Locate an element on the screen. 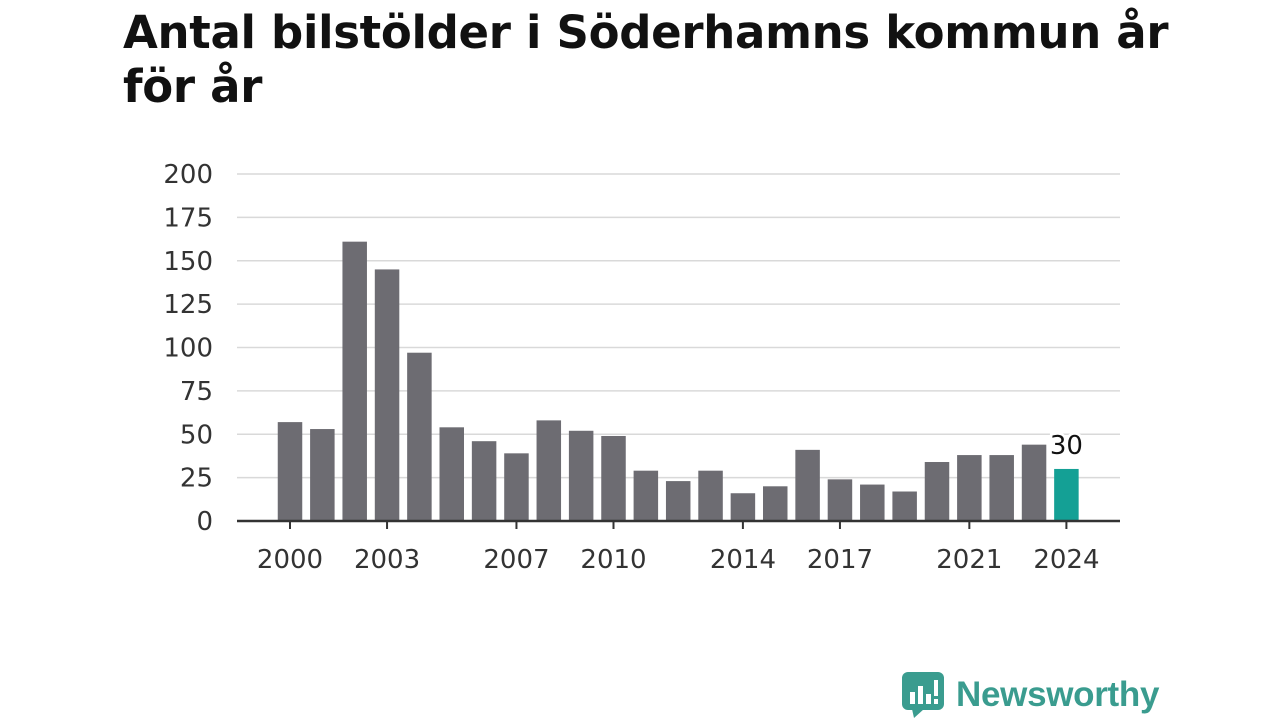 The height and width of the screenshot is (720, 1280). bar-2024 is located at coordinates (1066, 494).